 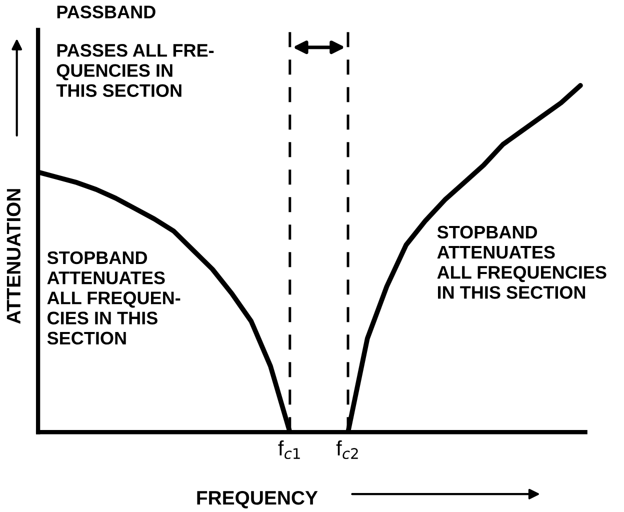 I want to click on annotation: PASSES ALL FRE- QUENCIES IN THIS SECTION, so click(x=135, y=70).